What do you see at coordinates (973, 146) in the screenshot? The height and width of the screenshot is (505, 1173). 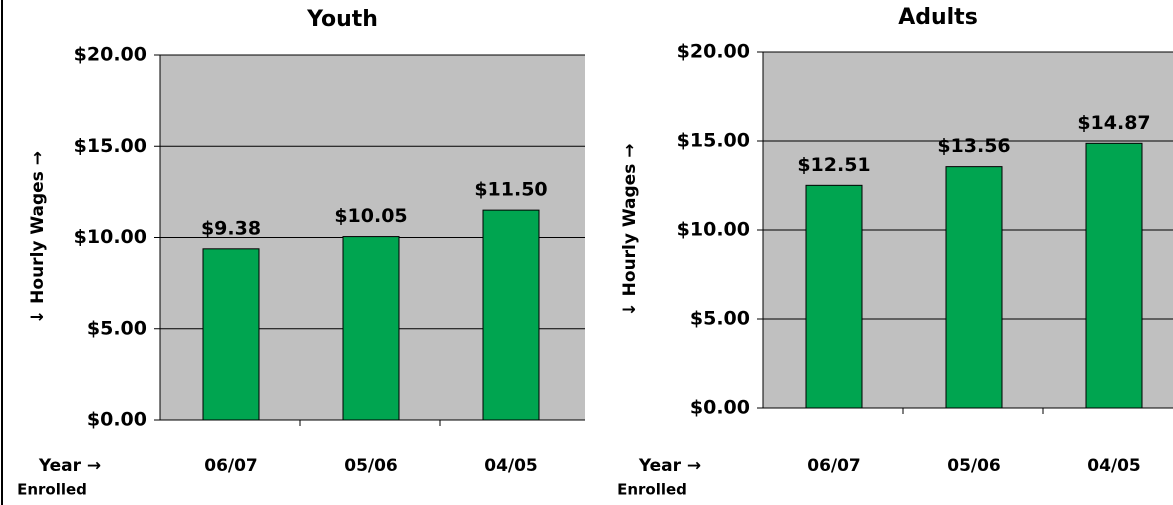 I see `value-label: $13.56` at bounding box center [973, 146].